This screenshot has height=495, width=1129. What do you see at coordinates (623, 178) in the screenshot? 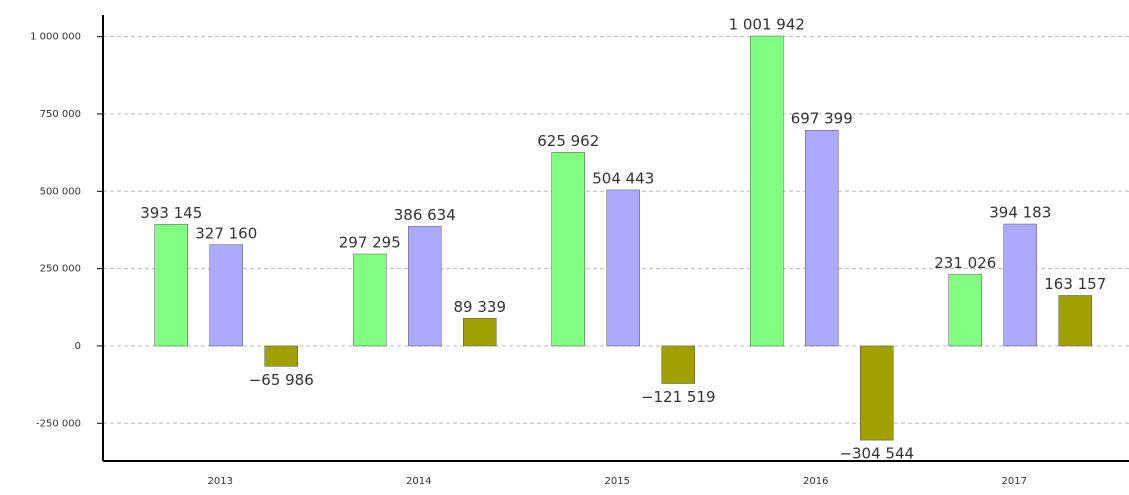
I see `value-label: 504 443` at bounding box center [623, 178].